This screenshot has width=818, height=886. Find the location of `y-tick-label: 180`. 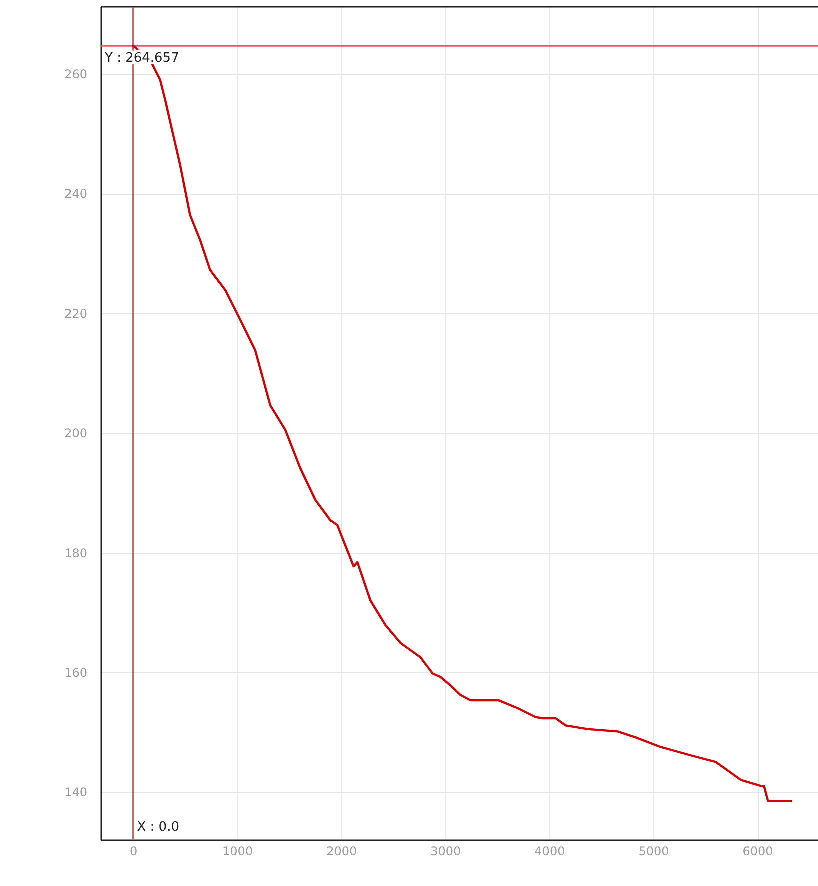

y-tick-label: 180 is located at coordinates (76, 553).